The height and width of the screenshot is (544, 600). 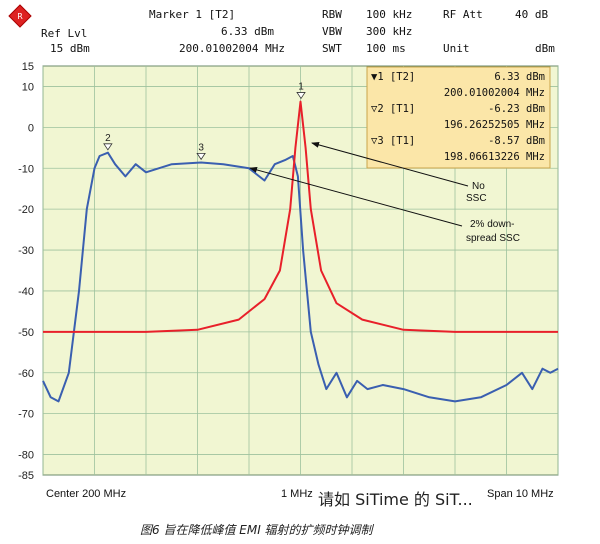 What do you see at coordinates (64, 33) in the screenshot?
I see `ref-lvl-label: Ref Lvl` at bounding box center [64, 33].